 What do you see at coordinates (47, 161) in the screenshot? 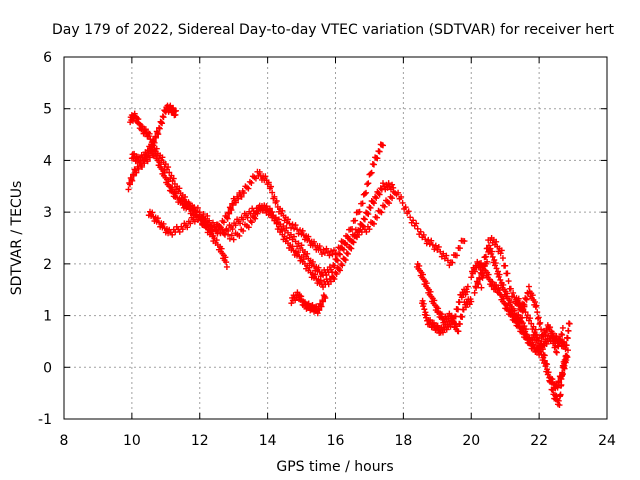
I see `y-tick-label: 4` at bounding box center [47, 161].